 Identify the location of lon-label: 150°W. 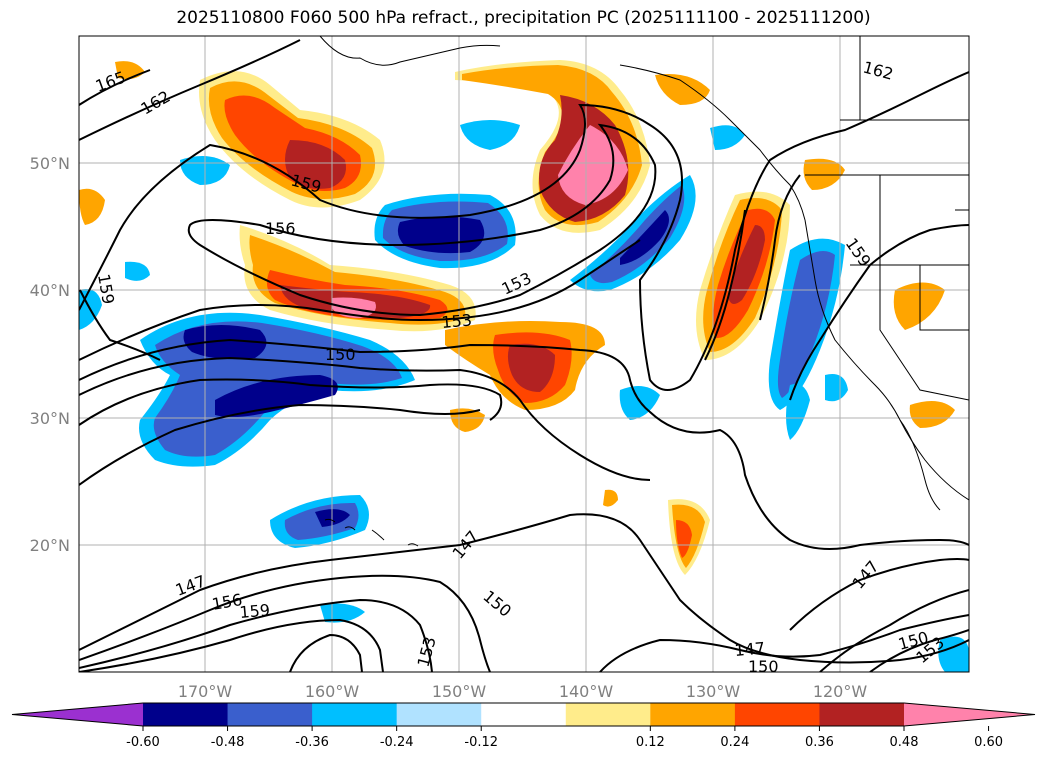
(459, 691).